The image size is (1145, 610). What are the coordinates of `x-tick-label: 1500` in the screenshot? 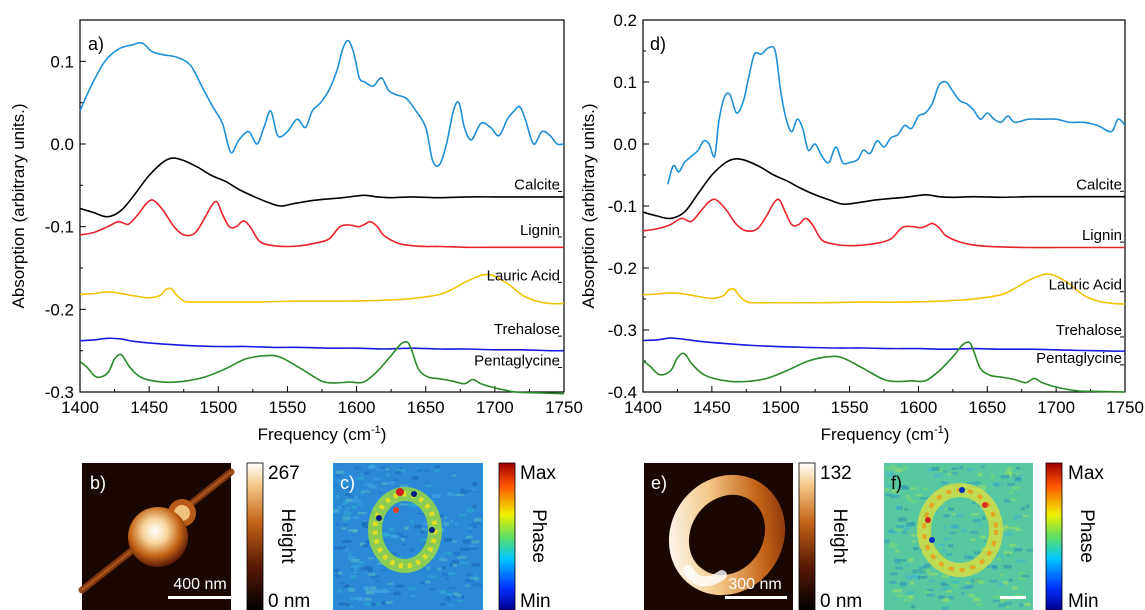 It's located at (781, 407).